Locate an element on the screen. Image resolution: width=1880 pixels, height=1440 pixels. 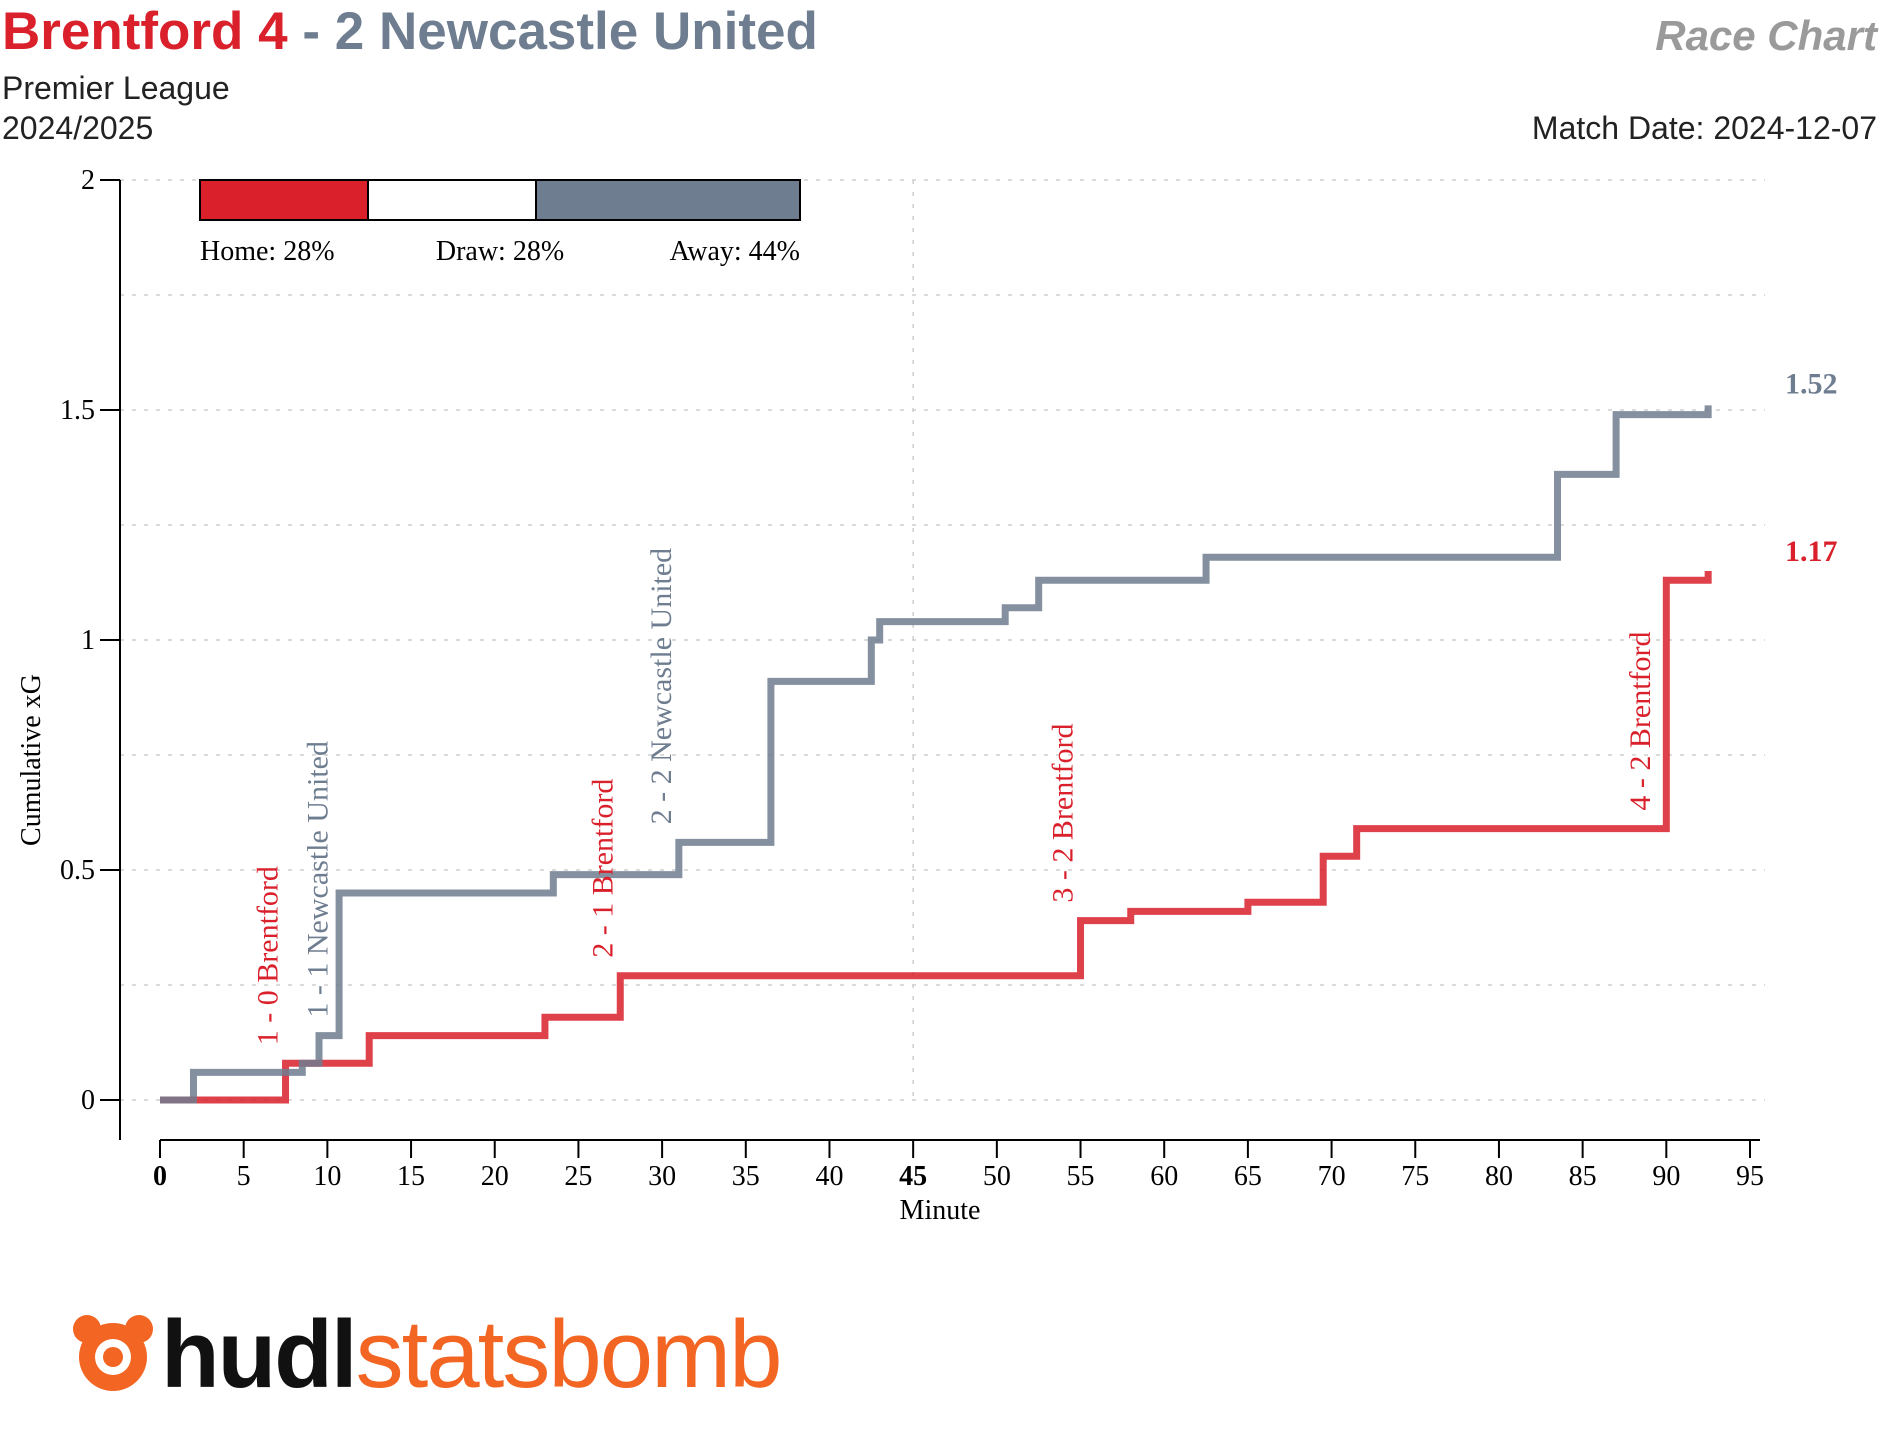
x-tick-label: 55 is located at coordinates (1081, 1176).